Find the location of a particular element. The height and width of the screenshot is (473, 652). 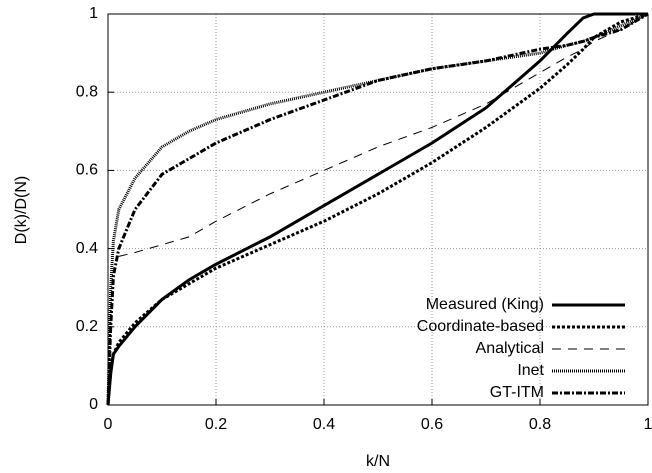

y-tick-label: 0 is located at coordinates (93, 404).